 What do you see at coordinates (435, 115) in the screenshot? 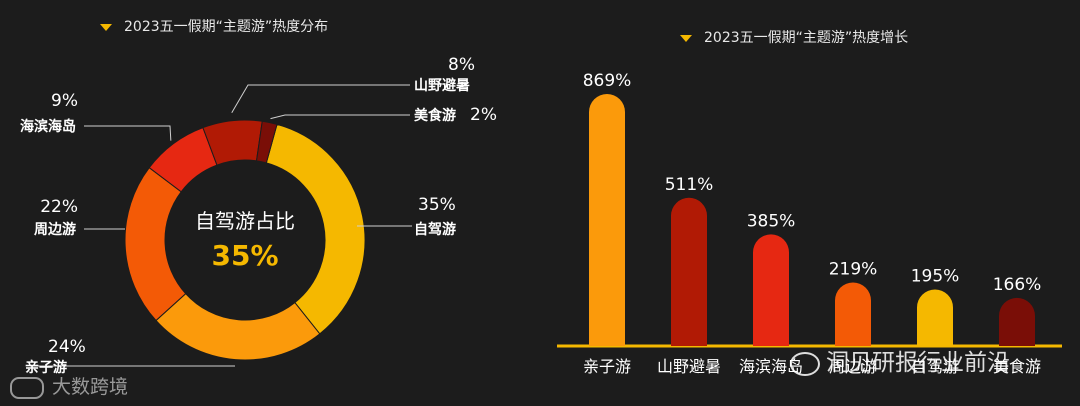
I see `slice-name-label: 美食游` at bounding box center [435, 115].